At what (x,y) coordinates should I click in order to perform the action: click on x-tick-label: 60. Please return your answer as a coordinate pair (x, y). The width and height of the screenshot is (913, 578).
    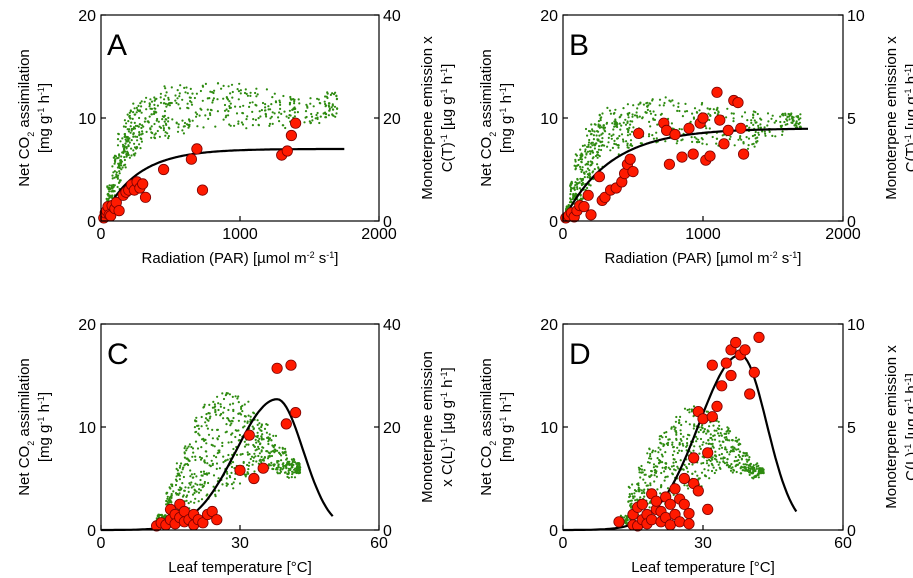
    Looking at the image, I should click on (379, 543).